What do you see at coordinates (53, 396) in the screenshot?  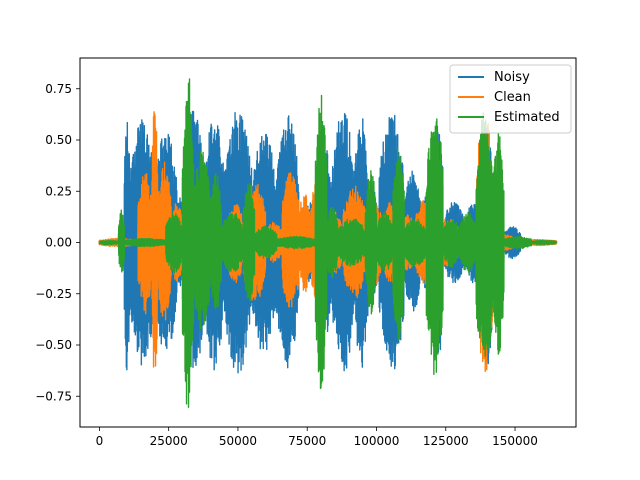 I see `y-tick-label: −0.75` at bounding box center [53, 396].